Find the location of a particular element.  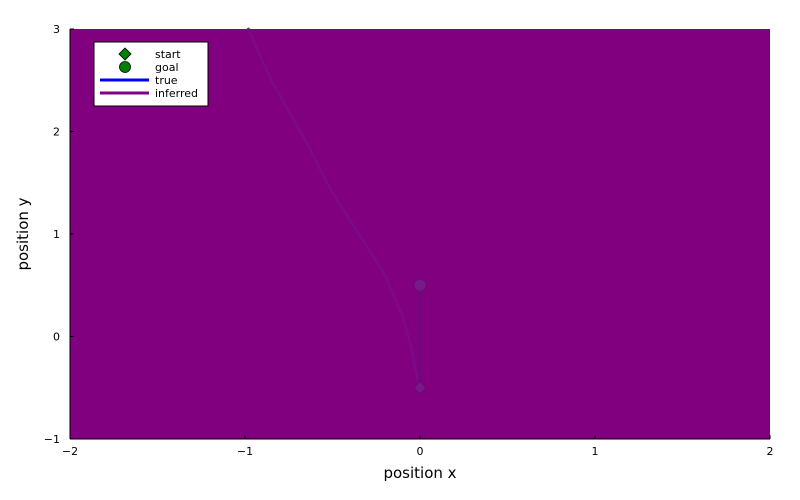

x-axis-label: position x is located at coordinates (419, 473).